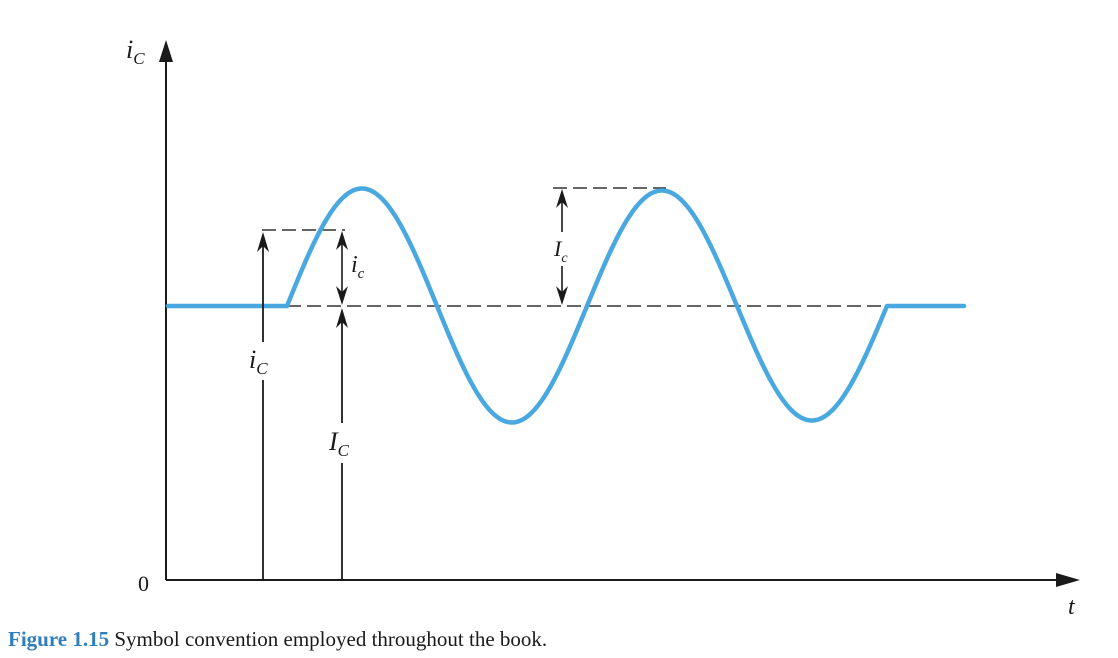 The height and width of the screenshot is (658, 1118). Describe the element at coordinates (1068, 580) in the screenshot. I see `x-axis-arrowhead` at that location.